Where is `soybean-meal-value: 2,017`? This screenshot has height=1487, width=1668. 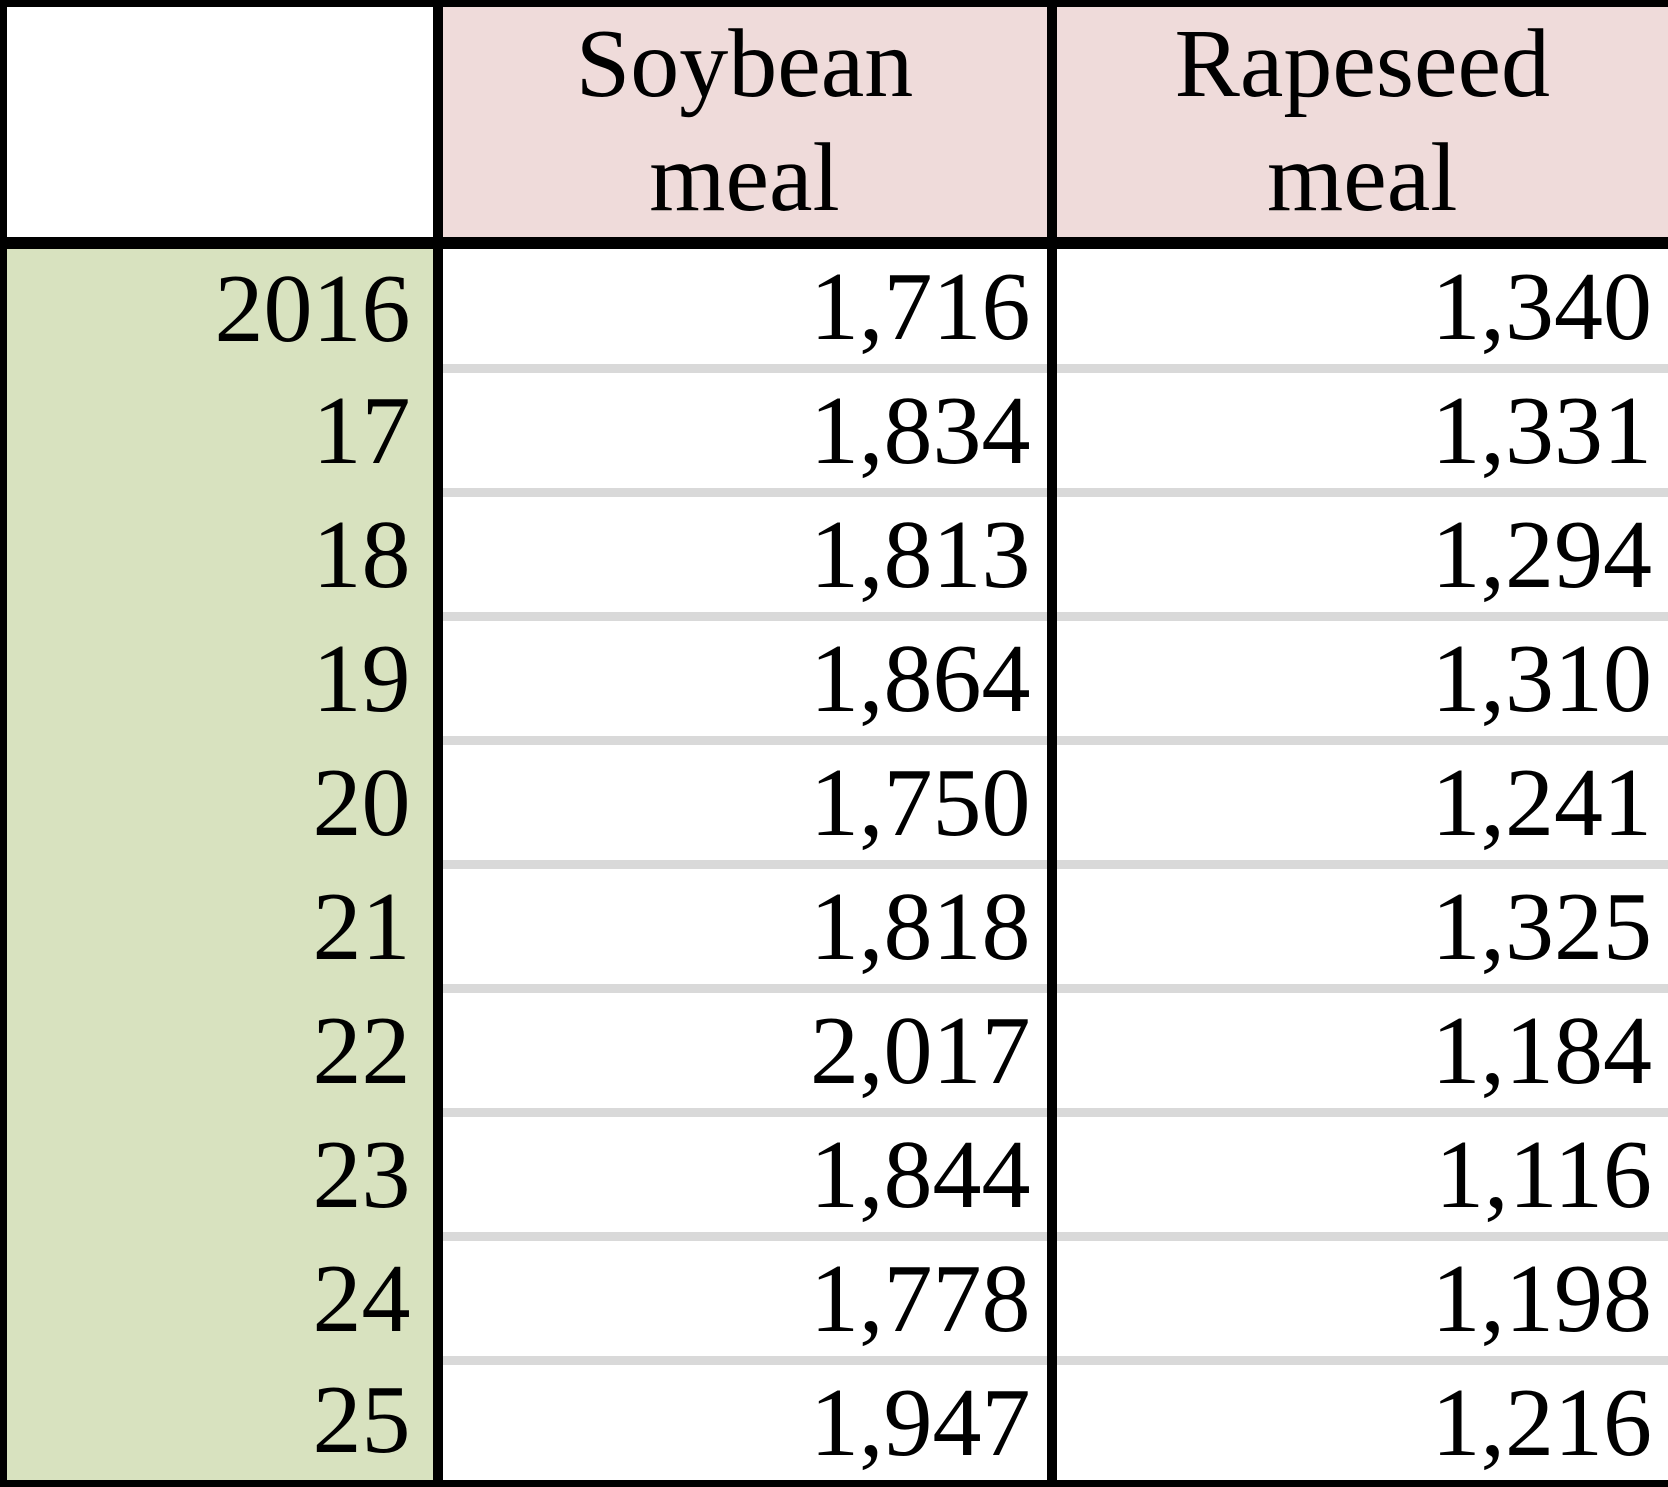 soybean-meal-value: 2,017 is located at coordinates (745, 1051).